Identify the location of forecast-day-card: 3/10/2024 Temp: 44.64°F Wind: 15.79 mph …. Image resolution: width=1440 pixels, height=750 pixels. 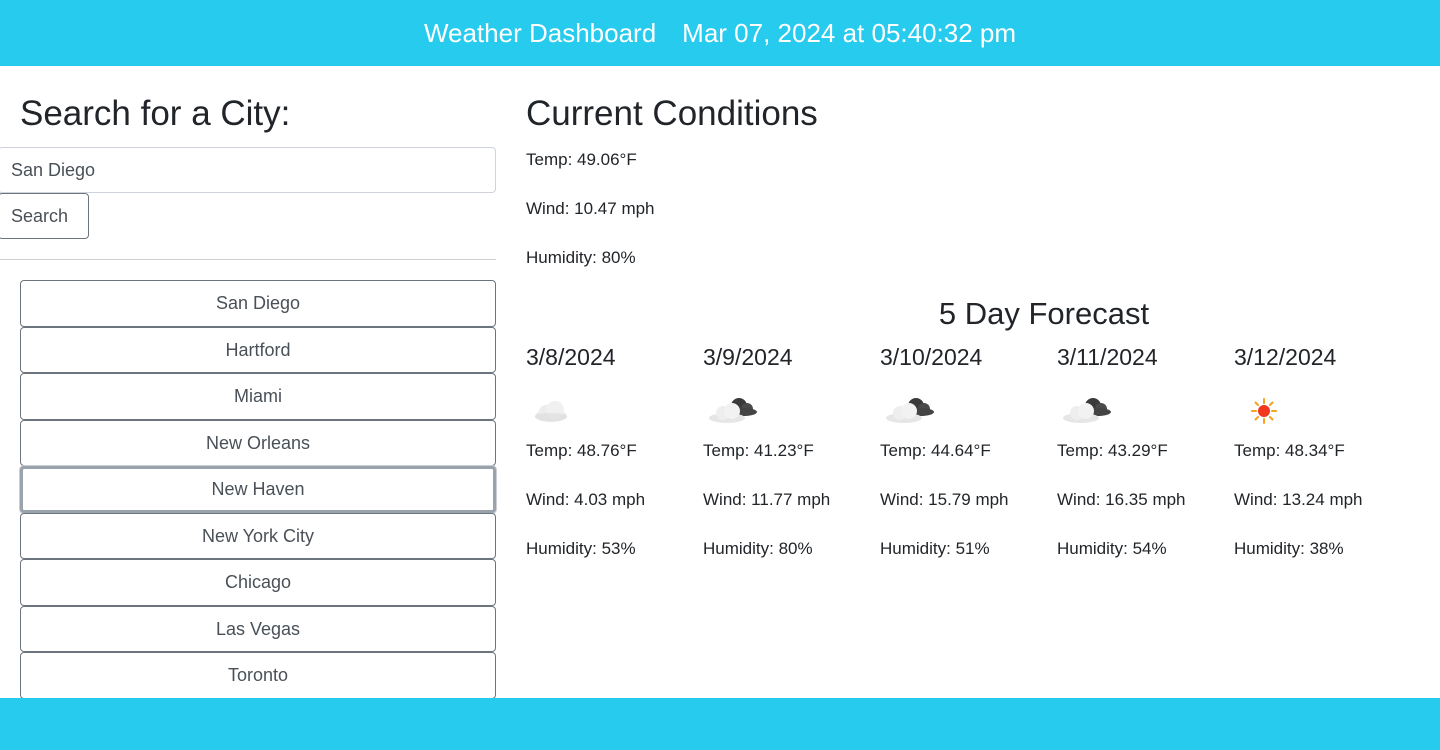
(955, 463).